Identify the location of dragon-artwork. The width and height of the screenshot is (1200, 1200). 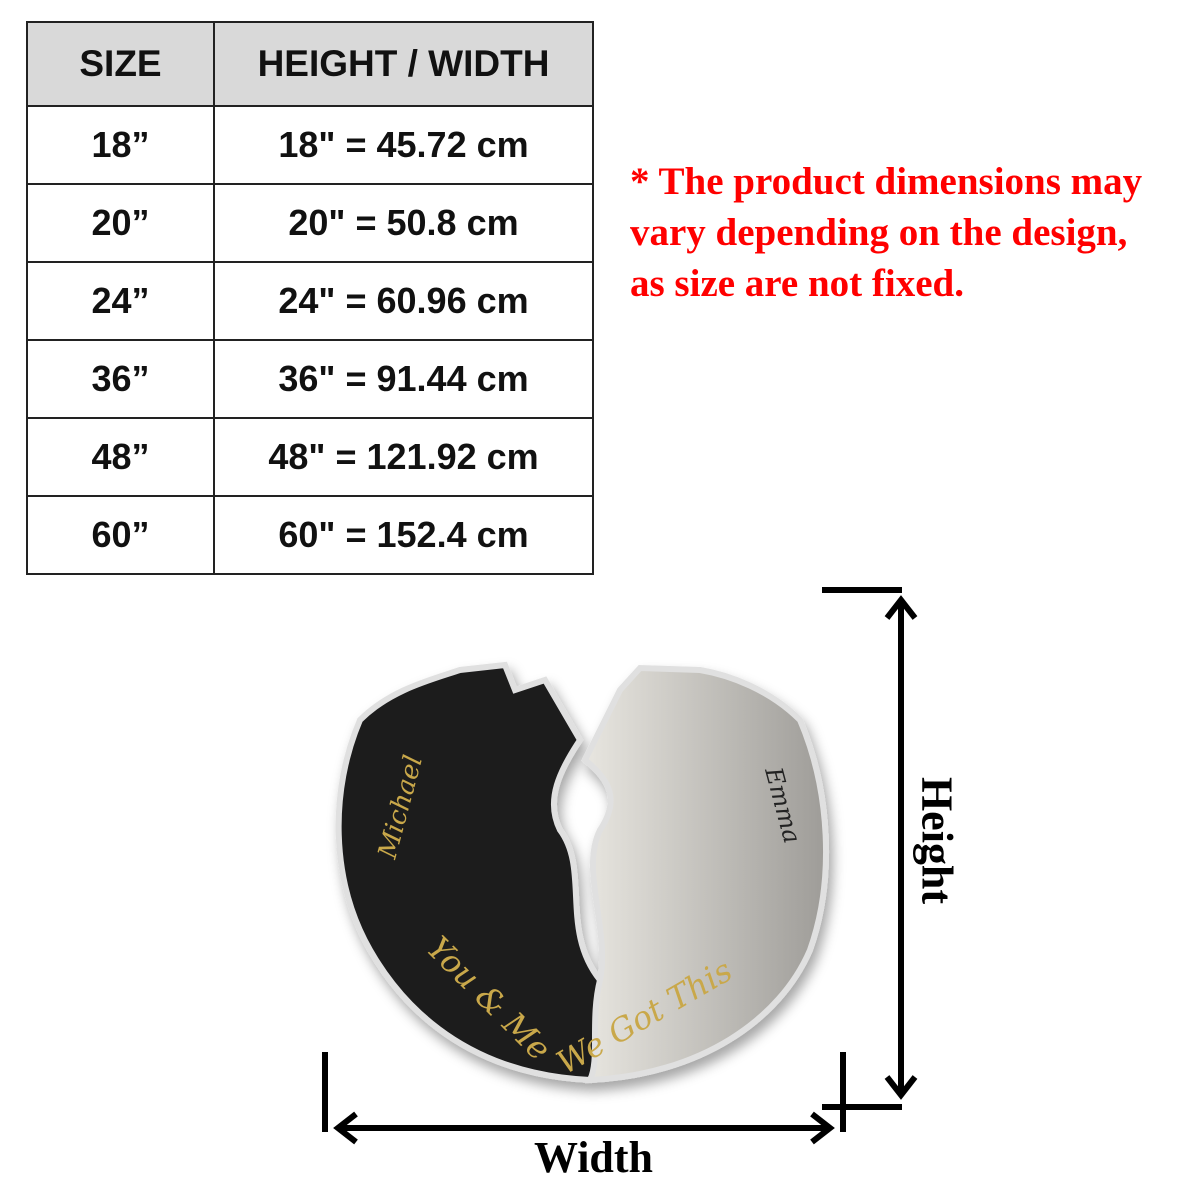
(582, 872).